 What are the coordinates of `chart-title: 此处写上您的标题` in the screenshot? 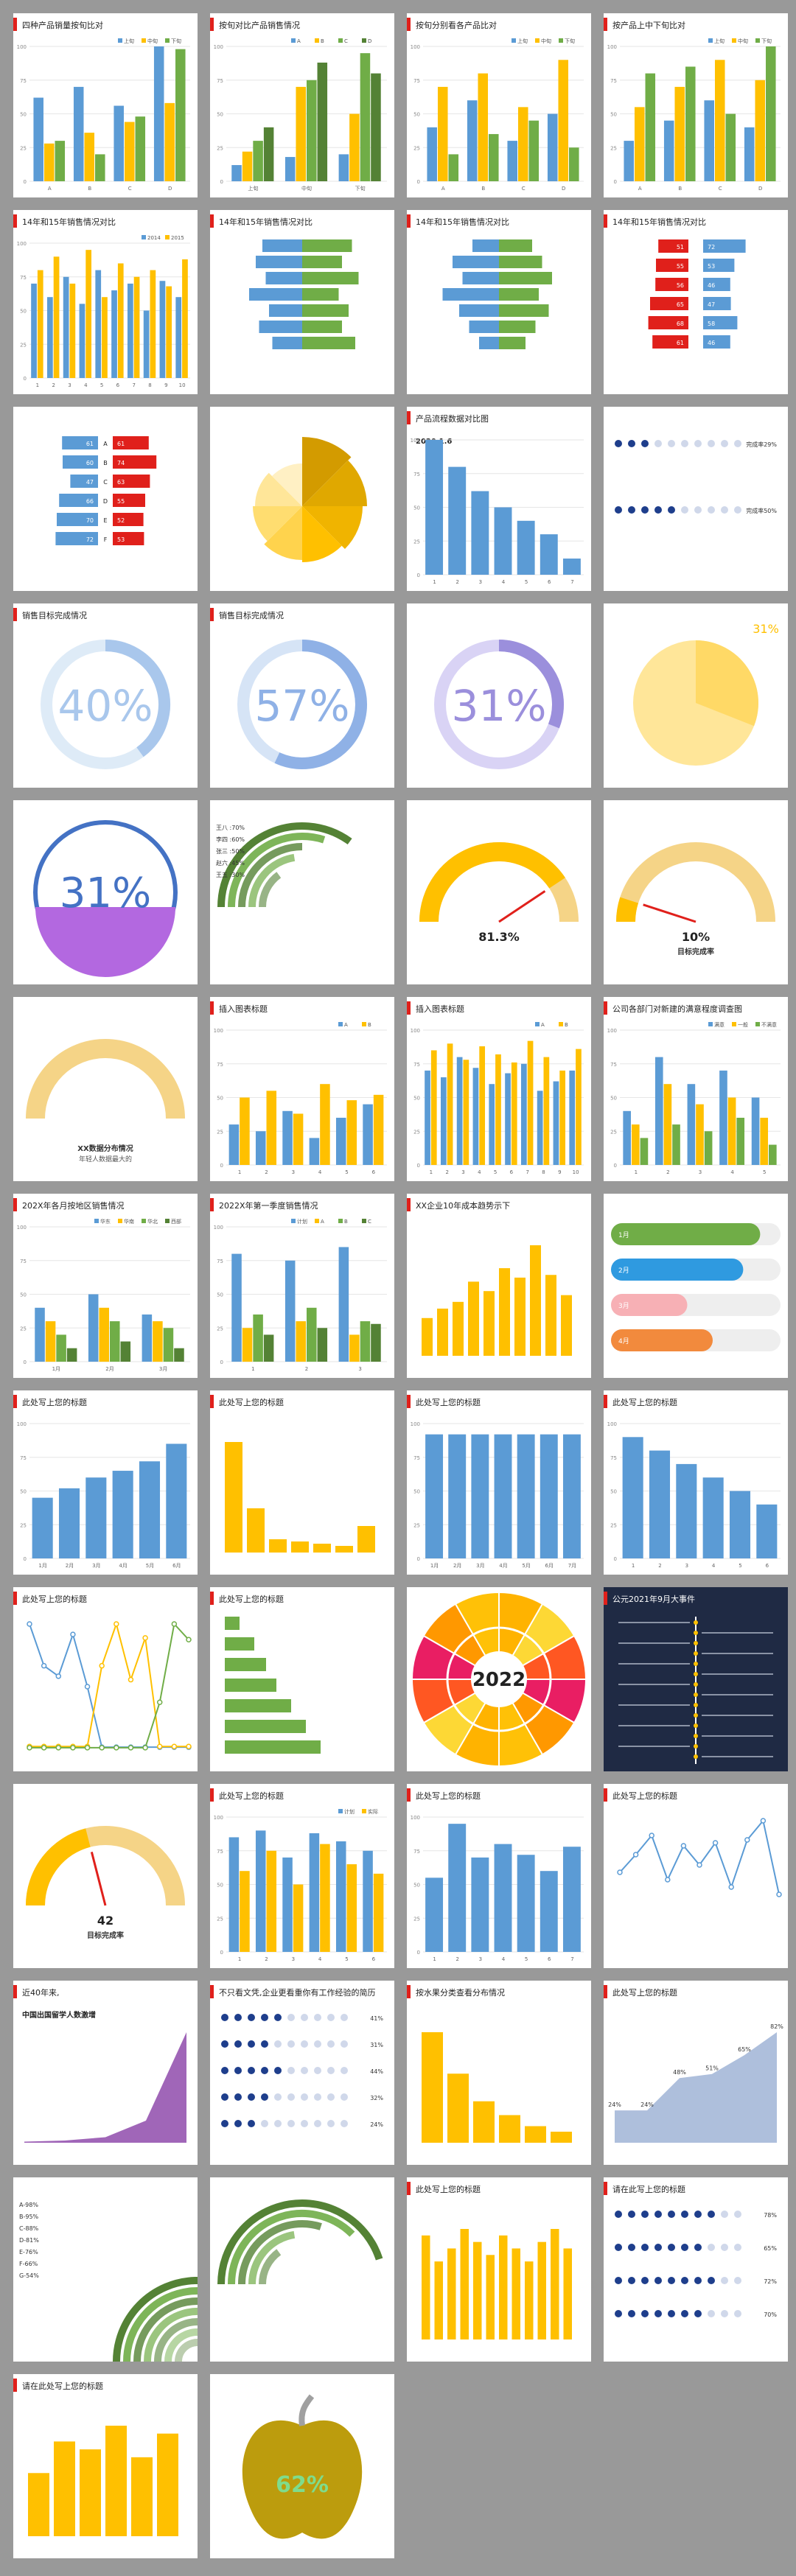 It's located at (252, 1796).